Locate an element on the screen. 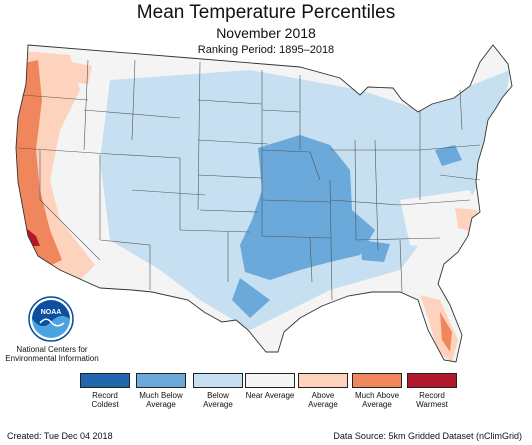 The height and width of the screenshot is (445, 532). ranking-period: Ranking Period: 1895–2018 is located at coordinates (266, 50).